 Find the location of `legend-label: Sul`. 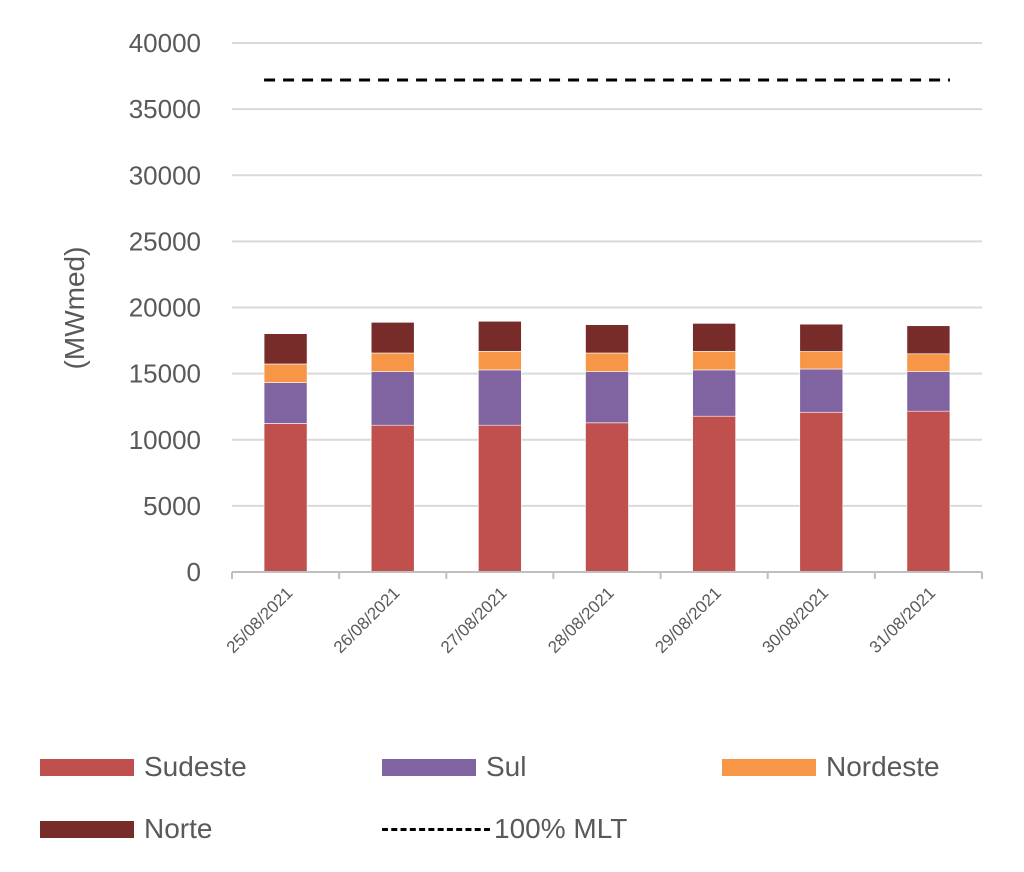

legend-label: Sul is located at coordinates (506, 766).